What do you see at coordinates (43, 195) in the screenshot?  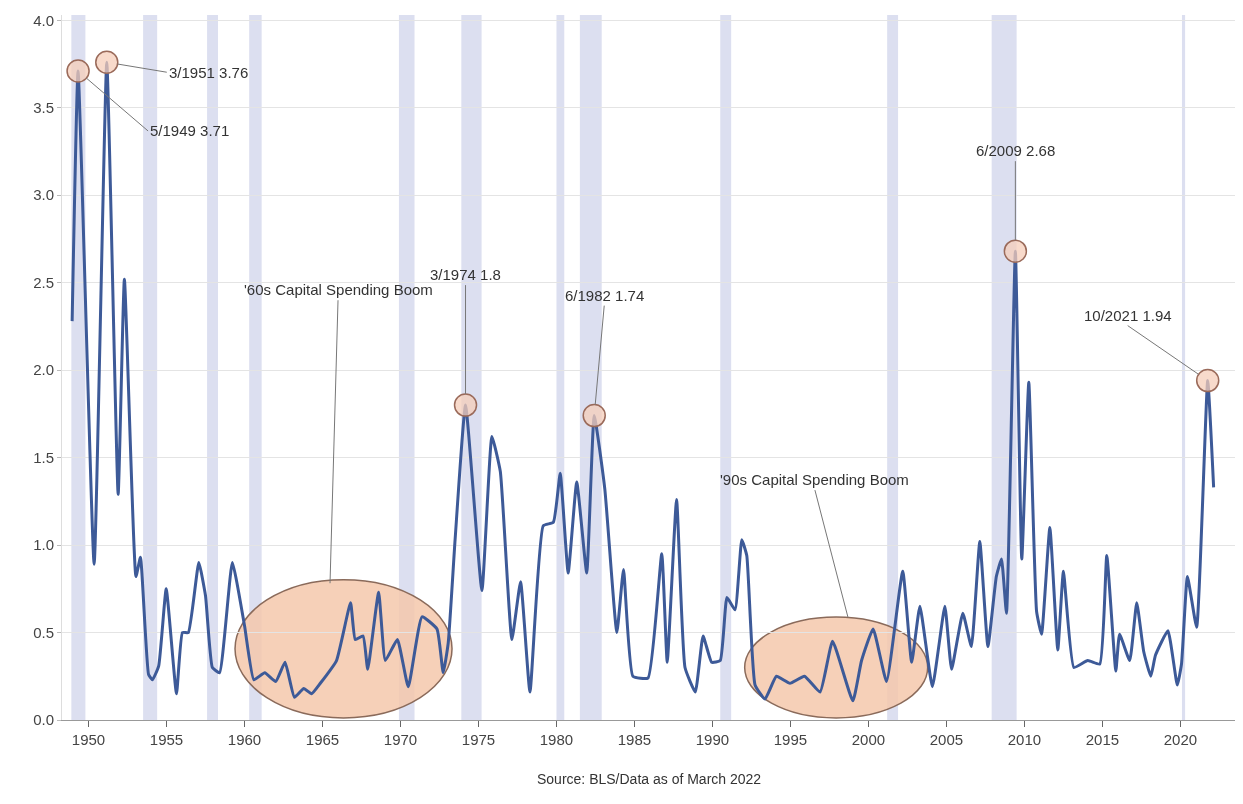 I see `y-tick-label: 3.0` at bounding box center [43, 195].